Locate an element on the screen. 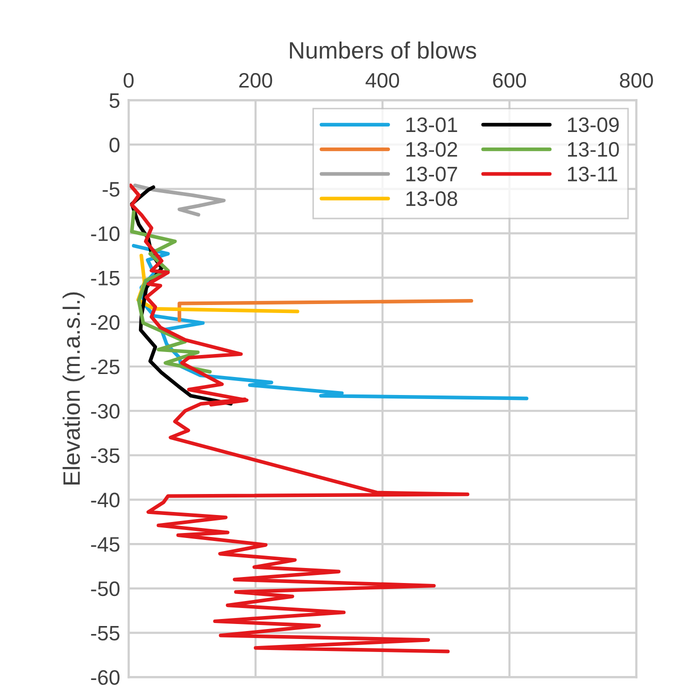 This screenshot has width=677, height=691. y-axis-title: Elevation (m.a.s.l.) is located at coordinates (73, 388).